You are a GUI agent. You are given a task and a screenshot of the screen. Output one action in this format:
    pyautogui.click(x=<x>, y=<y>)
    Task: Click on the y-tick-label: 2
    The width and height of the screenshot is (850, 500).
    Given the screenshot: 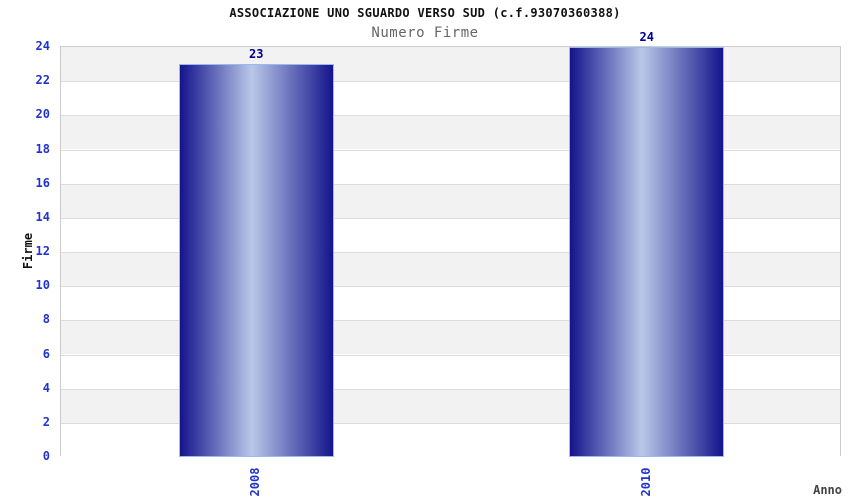 What is the action you would take?
    pyautogui.click(x=46, y=421)
    